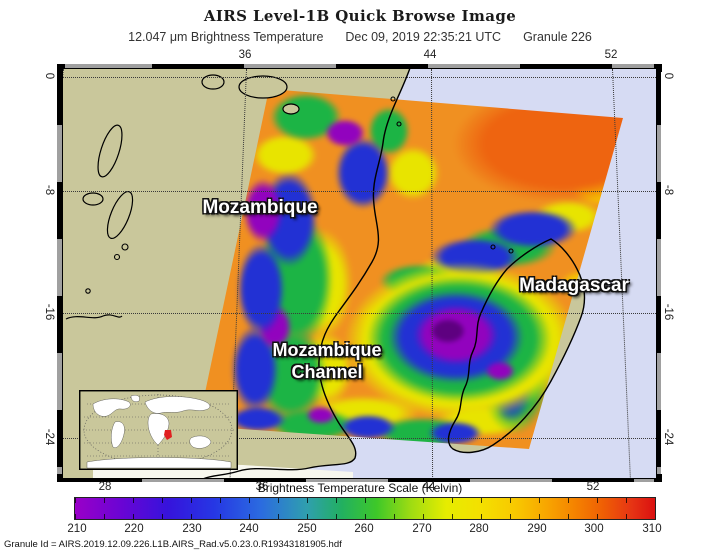  Describe the element at coordinates (594, 529) in the screenshot. I see `colorbar-tick-label: 300` at that location.